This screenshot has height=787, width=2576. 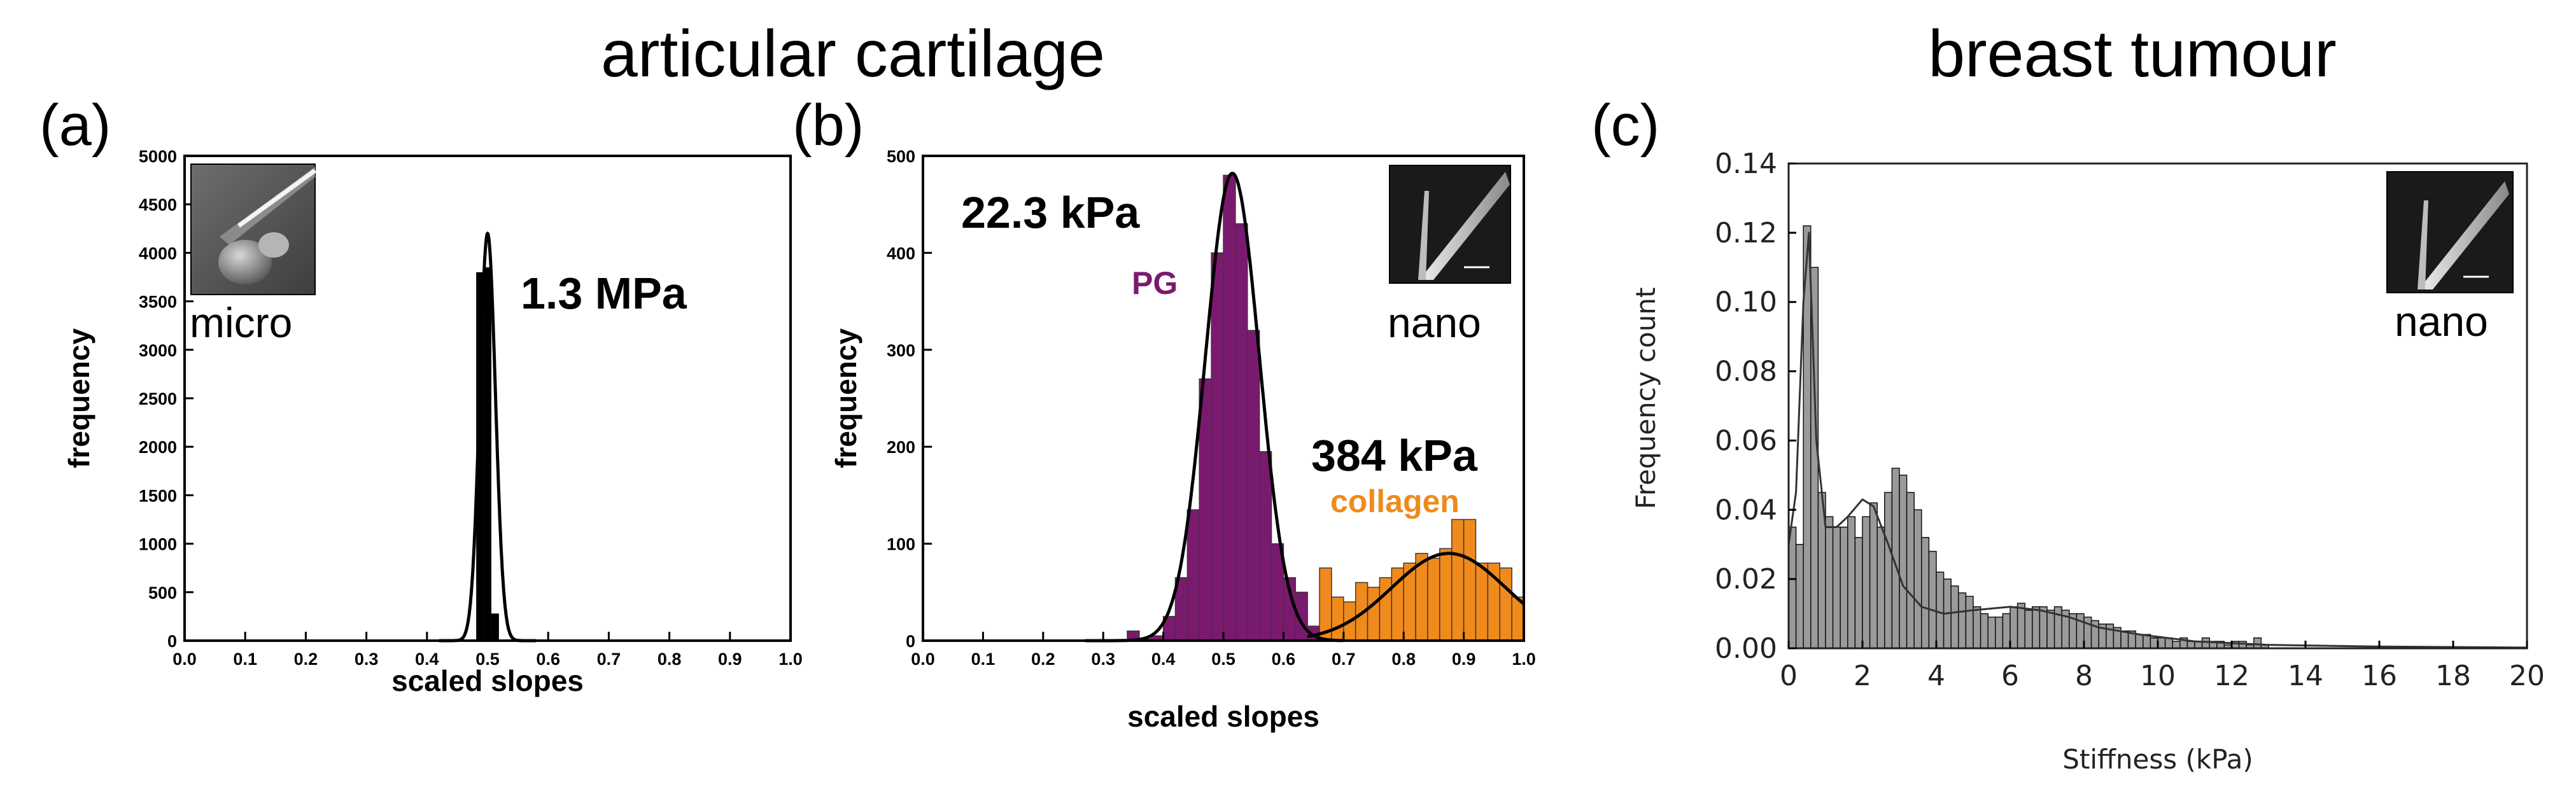 I want to click on chart-a-inset-image, so click(x=254, y=230).